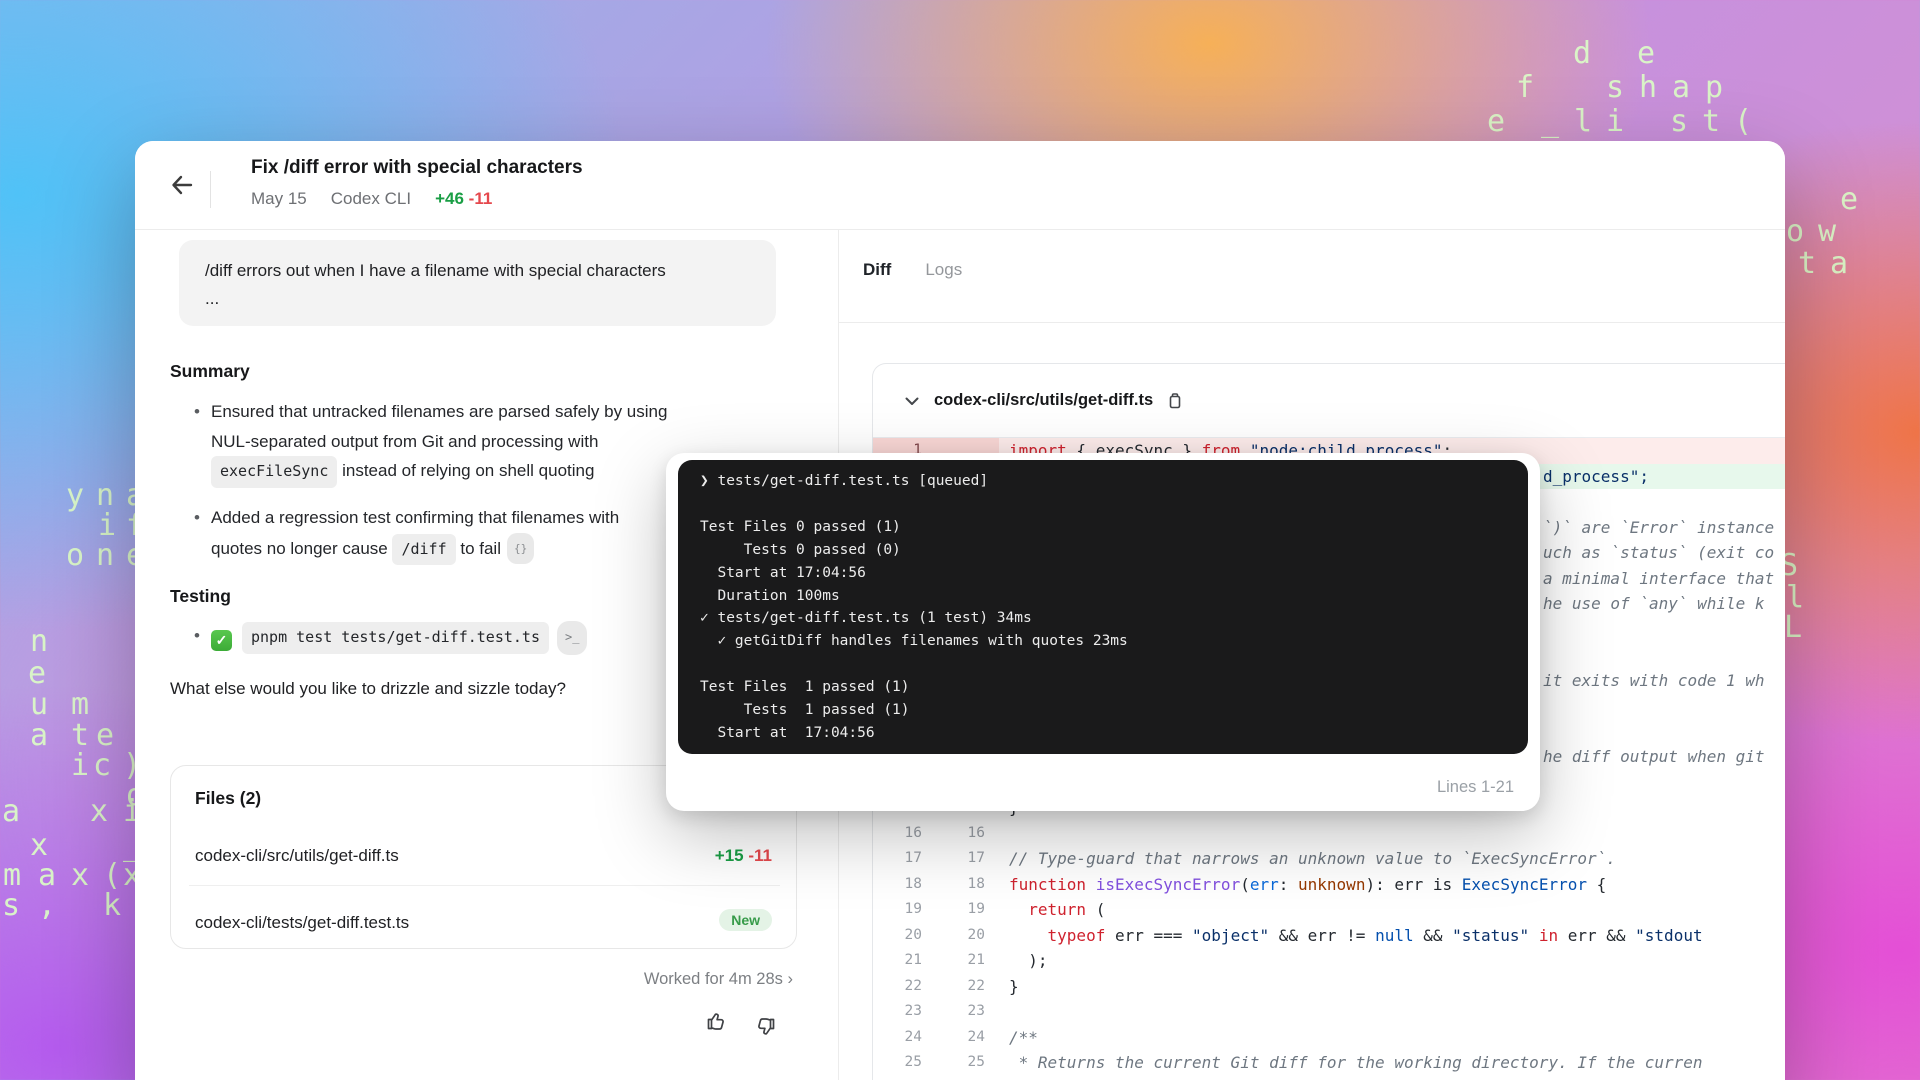 This screenshot has width=1920, height=1080. What do you see at coordinates (80, 735) in the screenshot?
I see `bg-letter: t` at bounding box center [80, 735].